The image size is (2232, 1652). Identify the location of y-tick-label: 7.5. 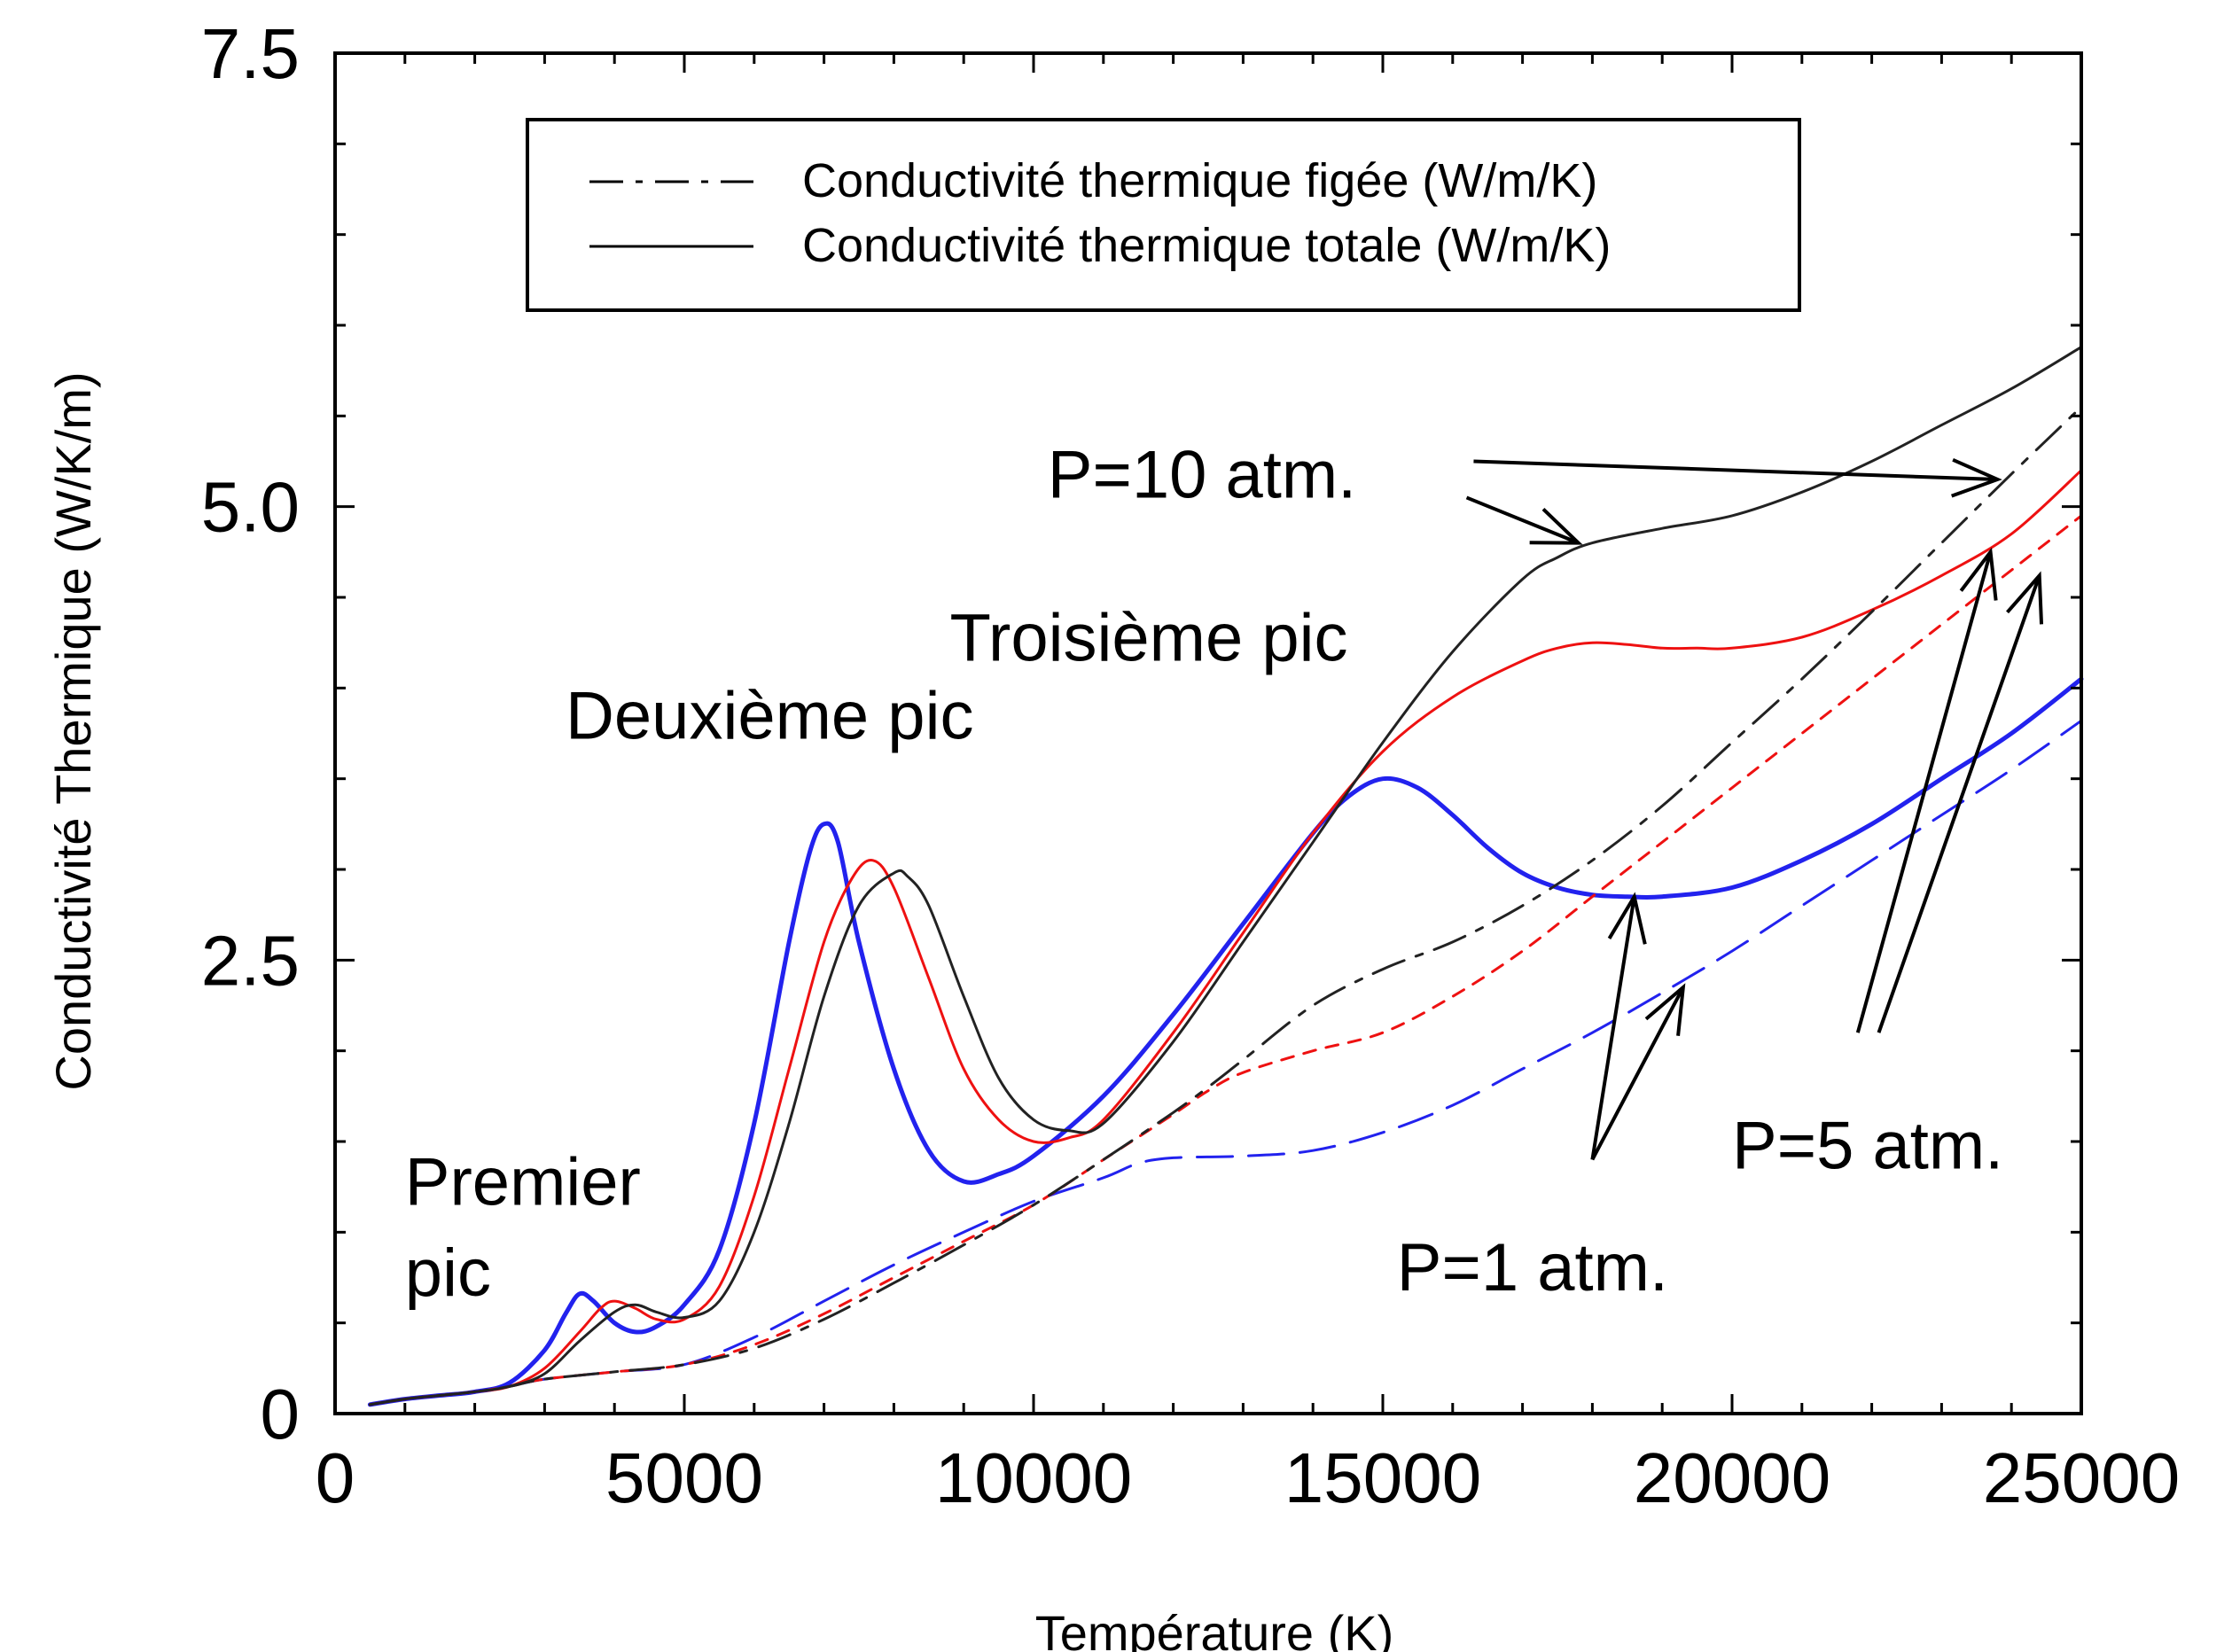
(250, 53).